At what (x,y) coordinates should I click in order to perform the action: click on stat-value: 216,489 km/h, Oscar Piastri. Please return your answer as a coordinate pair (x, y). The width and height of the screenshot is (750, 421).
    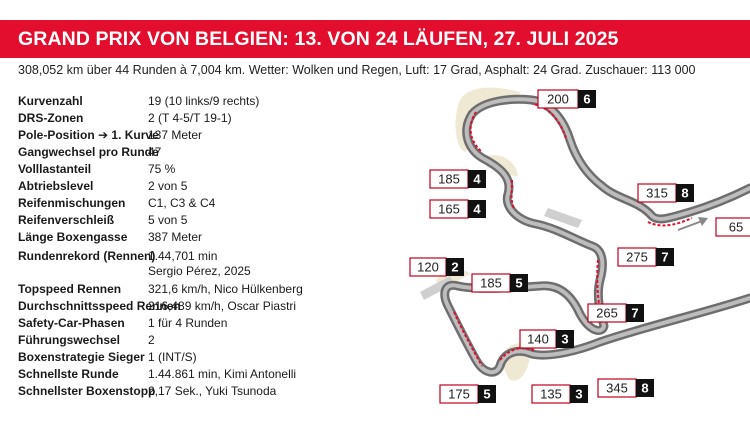
    Looking at the image, I should click on (222, 306).